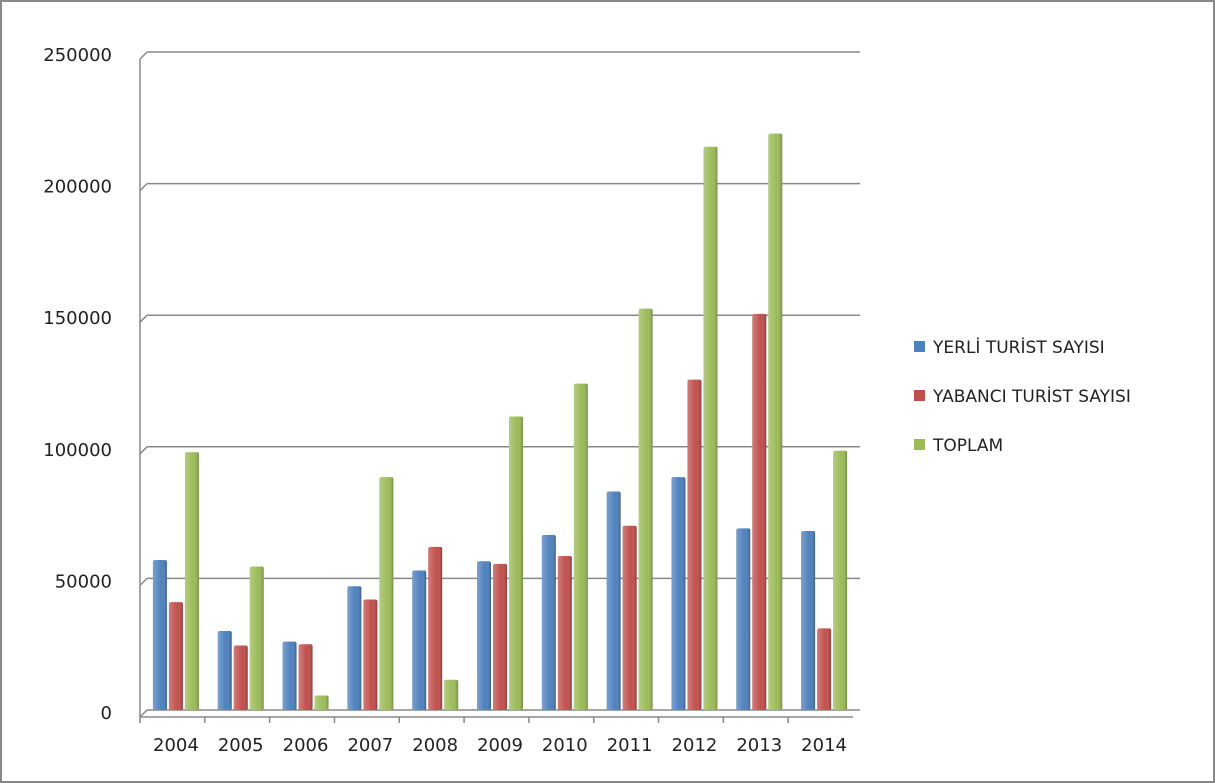  What do you see at coordinates (77, 55) in the screenshot?
I see `y-tick-label: 250000` at bounding box center [77, 55].